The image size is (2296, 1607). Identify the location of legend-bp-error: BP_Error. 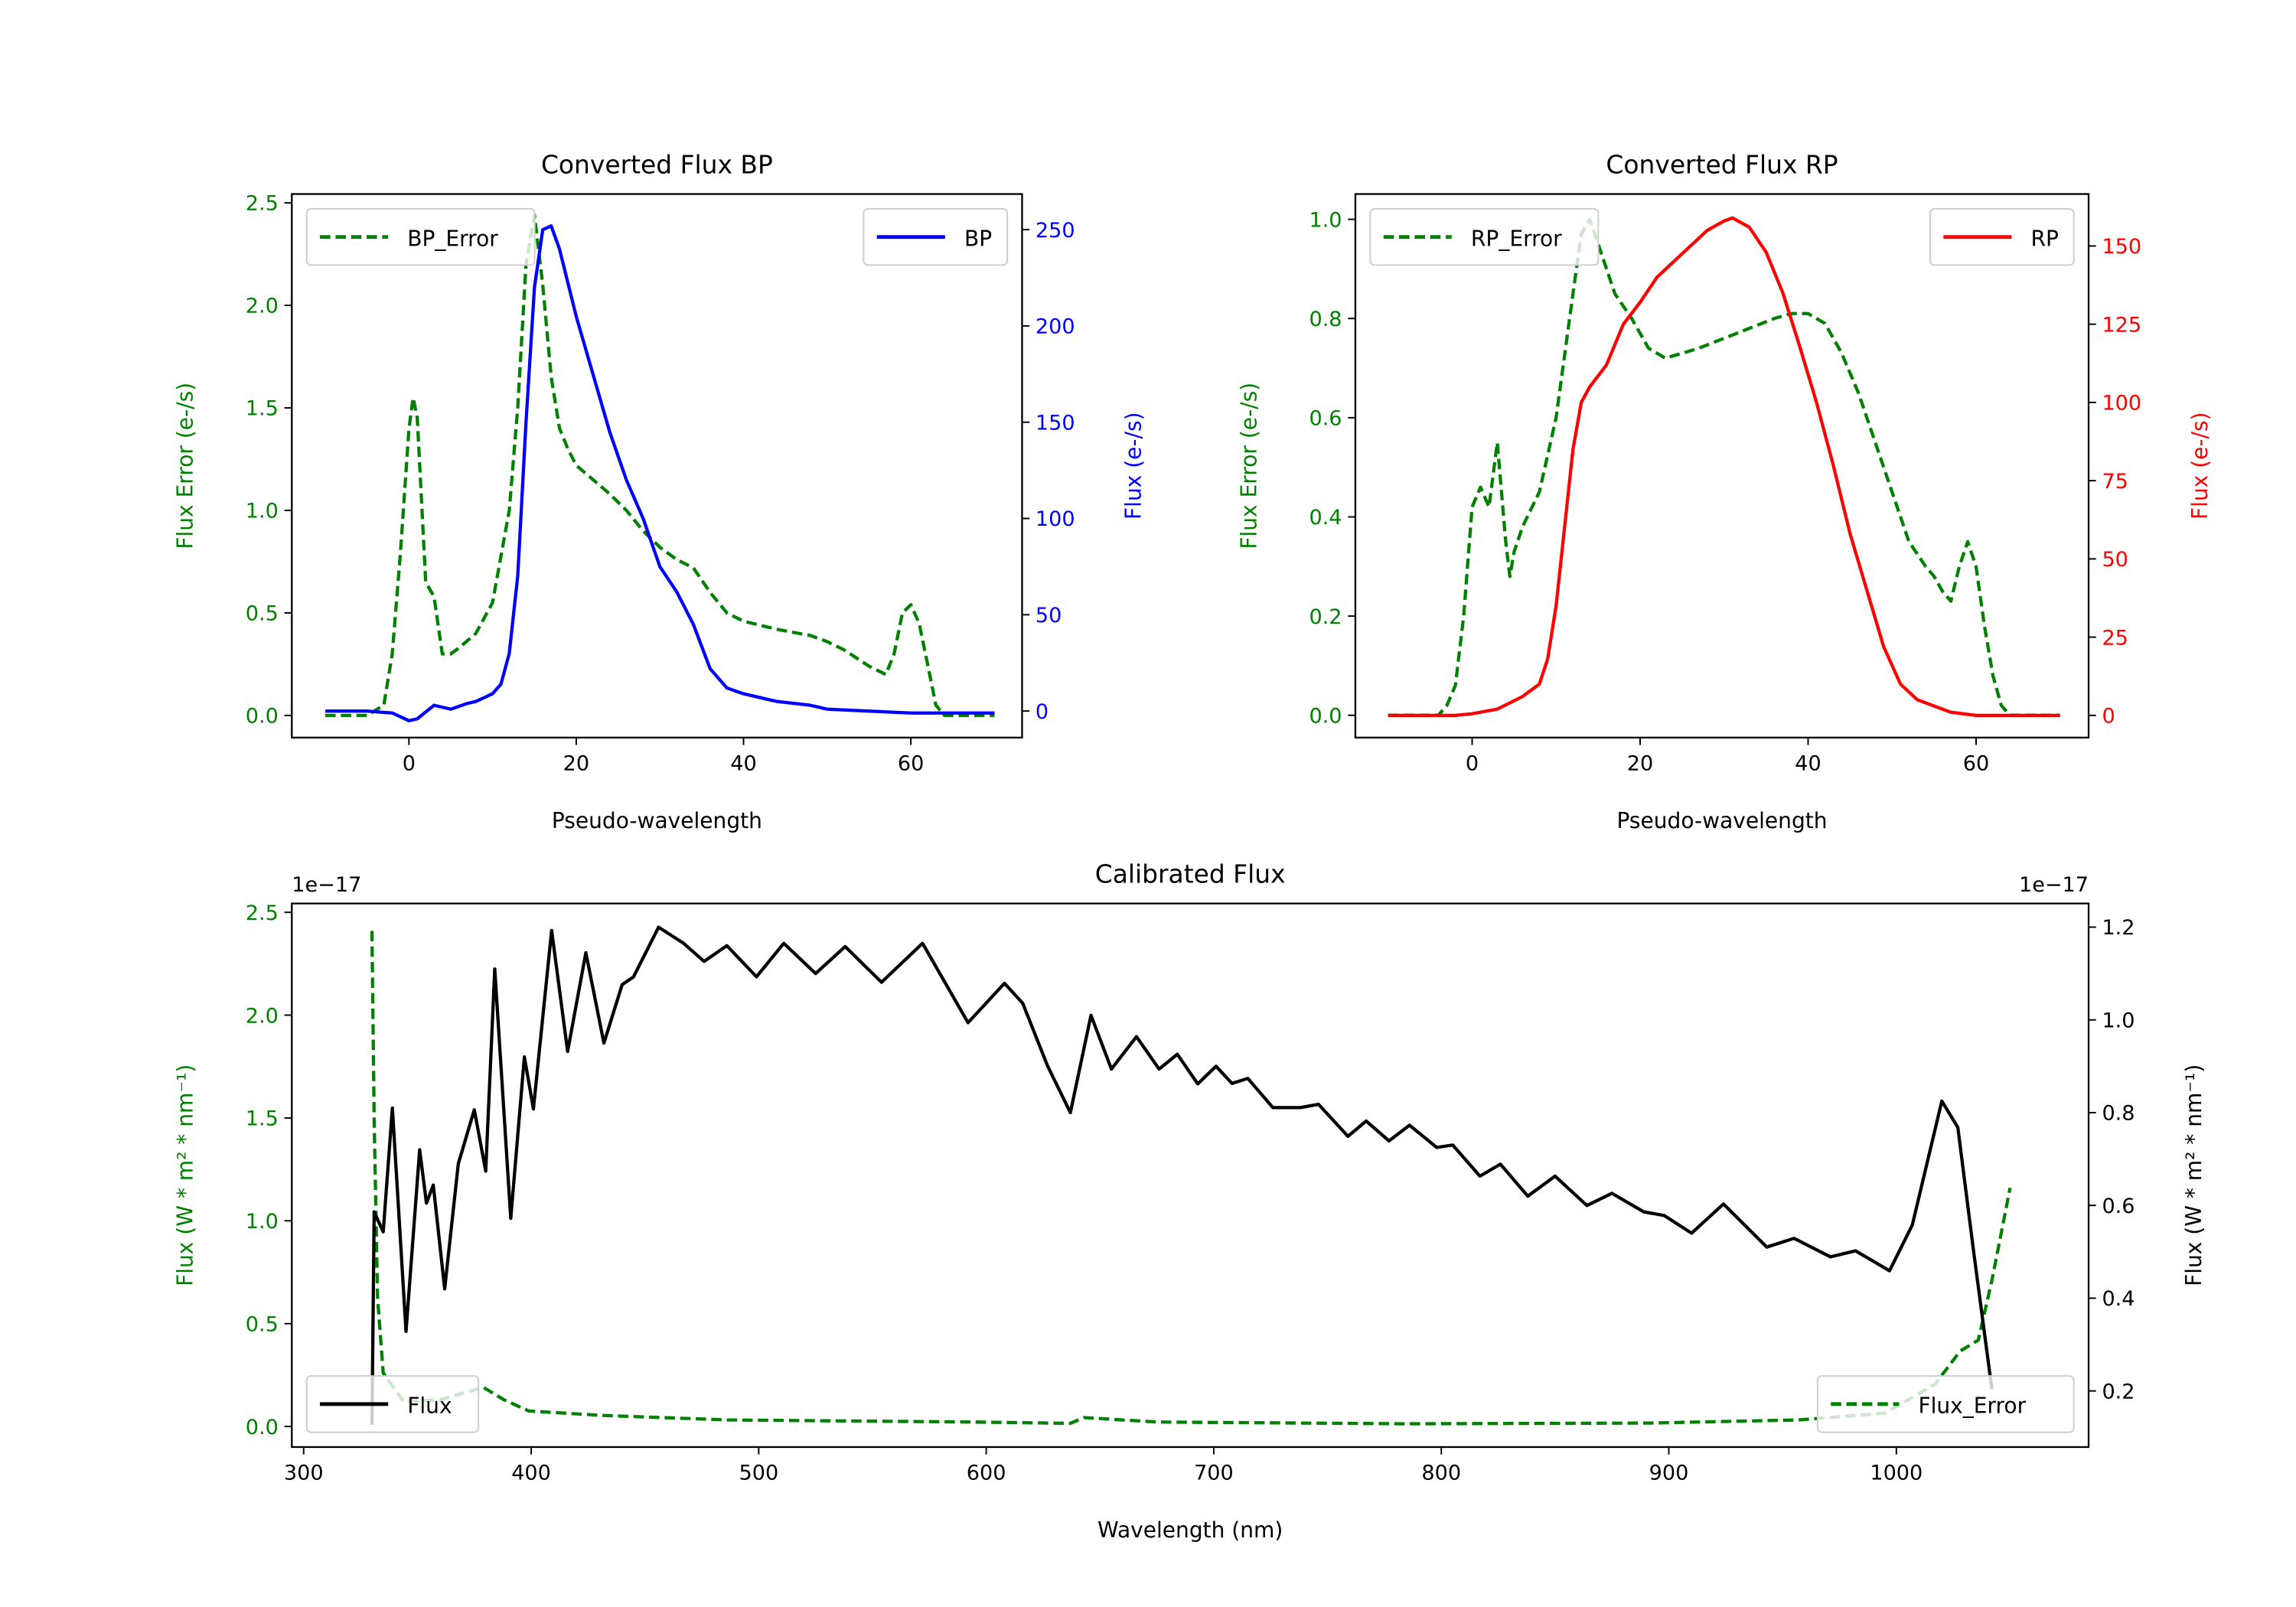
(420, 237).